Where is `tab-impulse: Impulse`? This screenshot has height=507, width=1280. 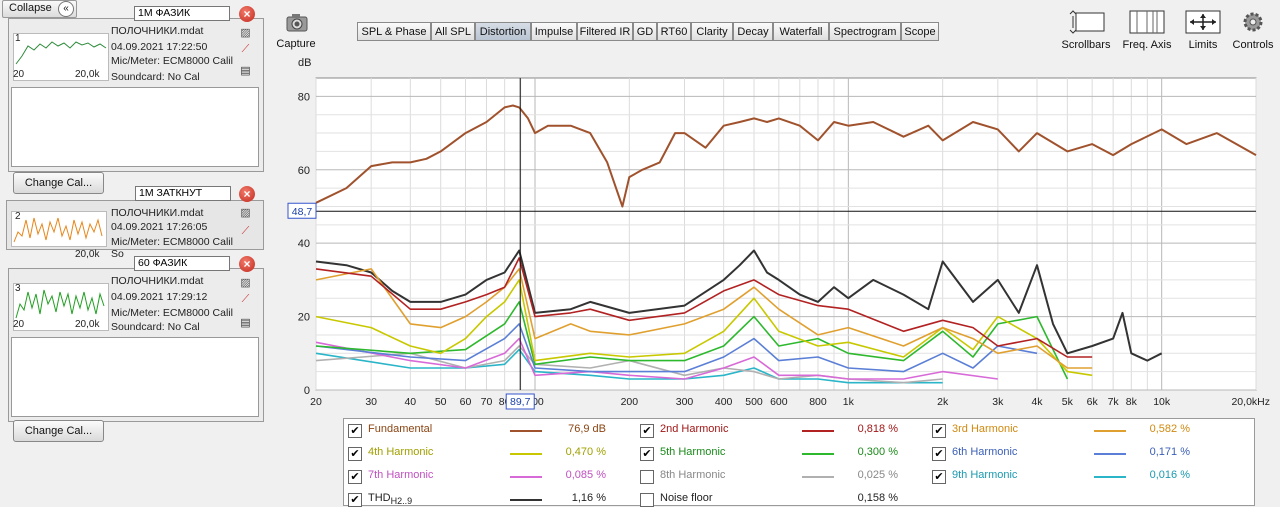 tab-impulse: Impulse is located at coordinates (554, 31).